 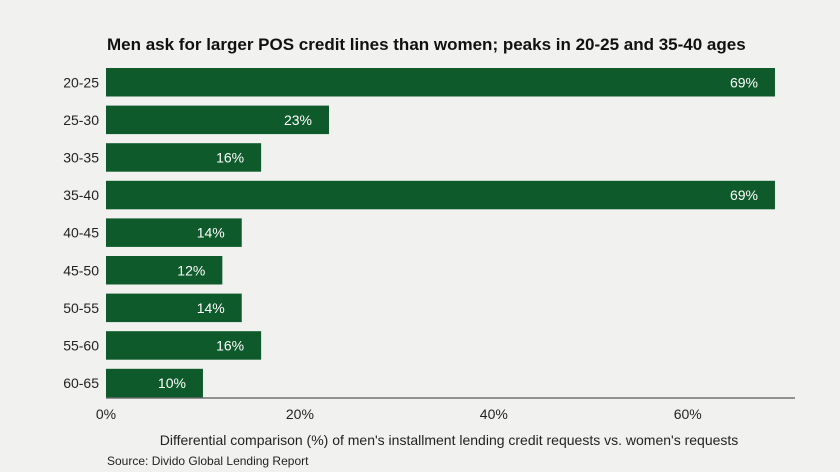 I want to click on category-label: 60-65, so click(x=81, y=383).